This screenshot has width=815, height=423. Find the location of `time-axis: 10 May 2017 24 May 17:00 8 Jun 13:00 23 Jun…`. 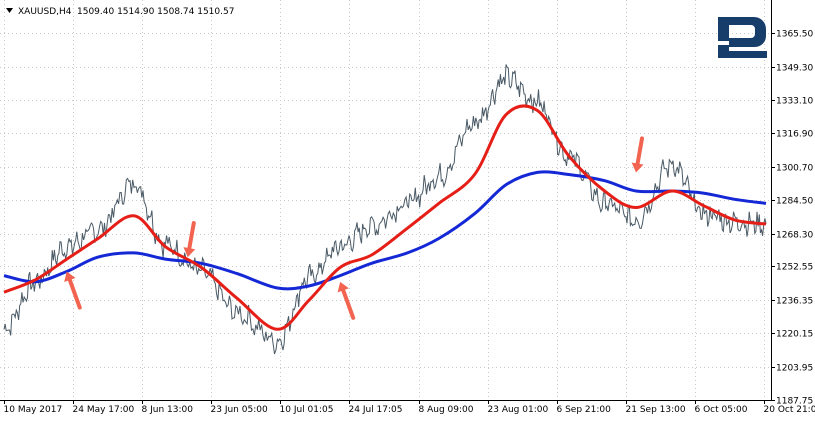

time-axis: 10 May 2017 24 May 17:00 8 Jun 13:00 23 Jun… is located at coordinates (409, 407).